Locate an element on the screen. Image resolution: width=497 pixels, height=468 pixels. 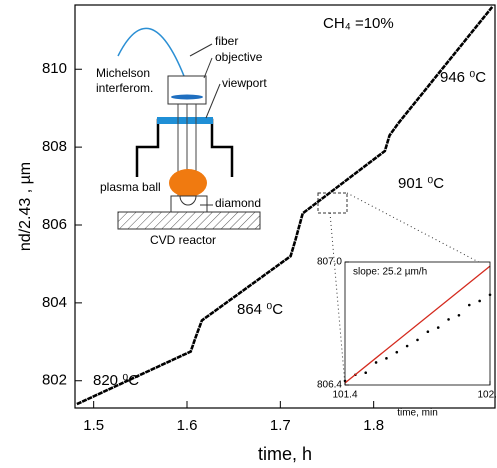
plasma-drawing is located at coordinates (188, 183).